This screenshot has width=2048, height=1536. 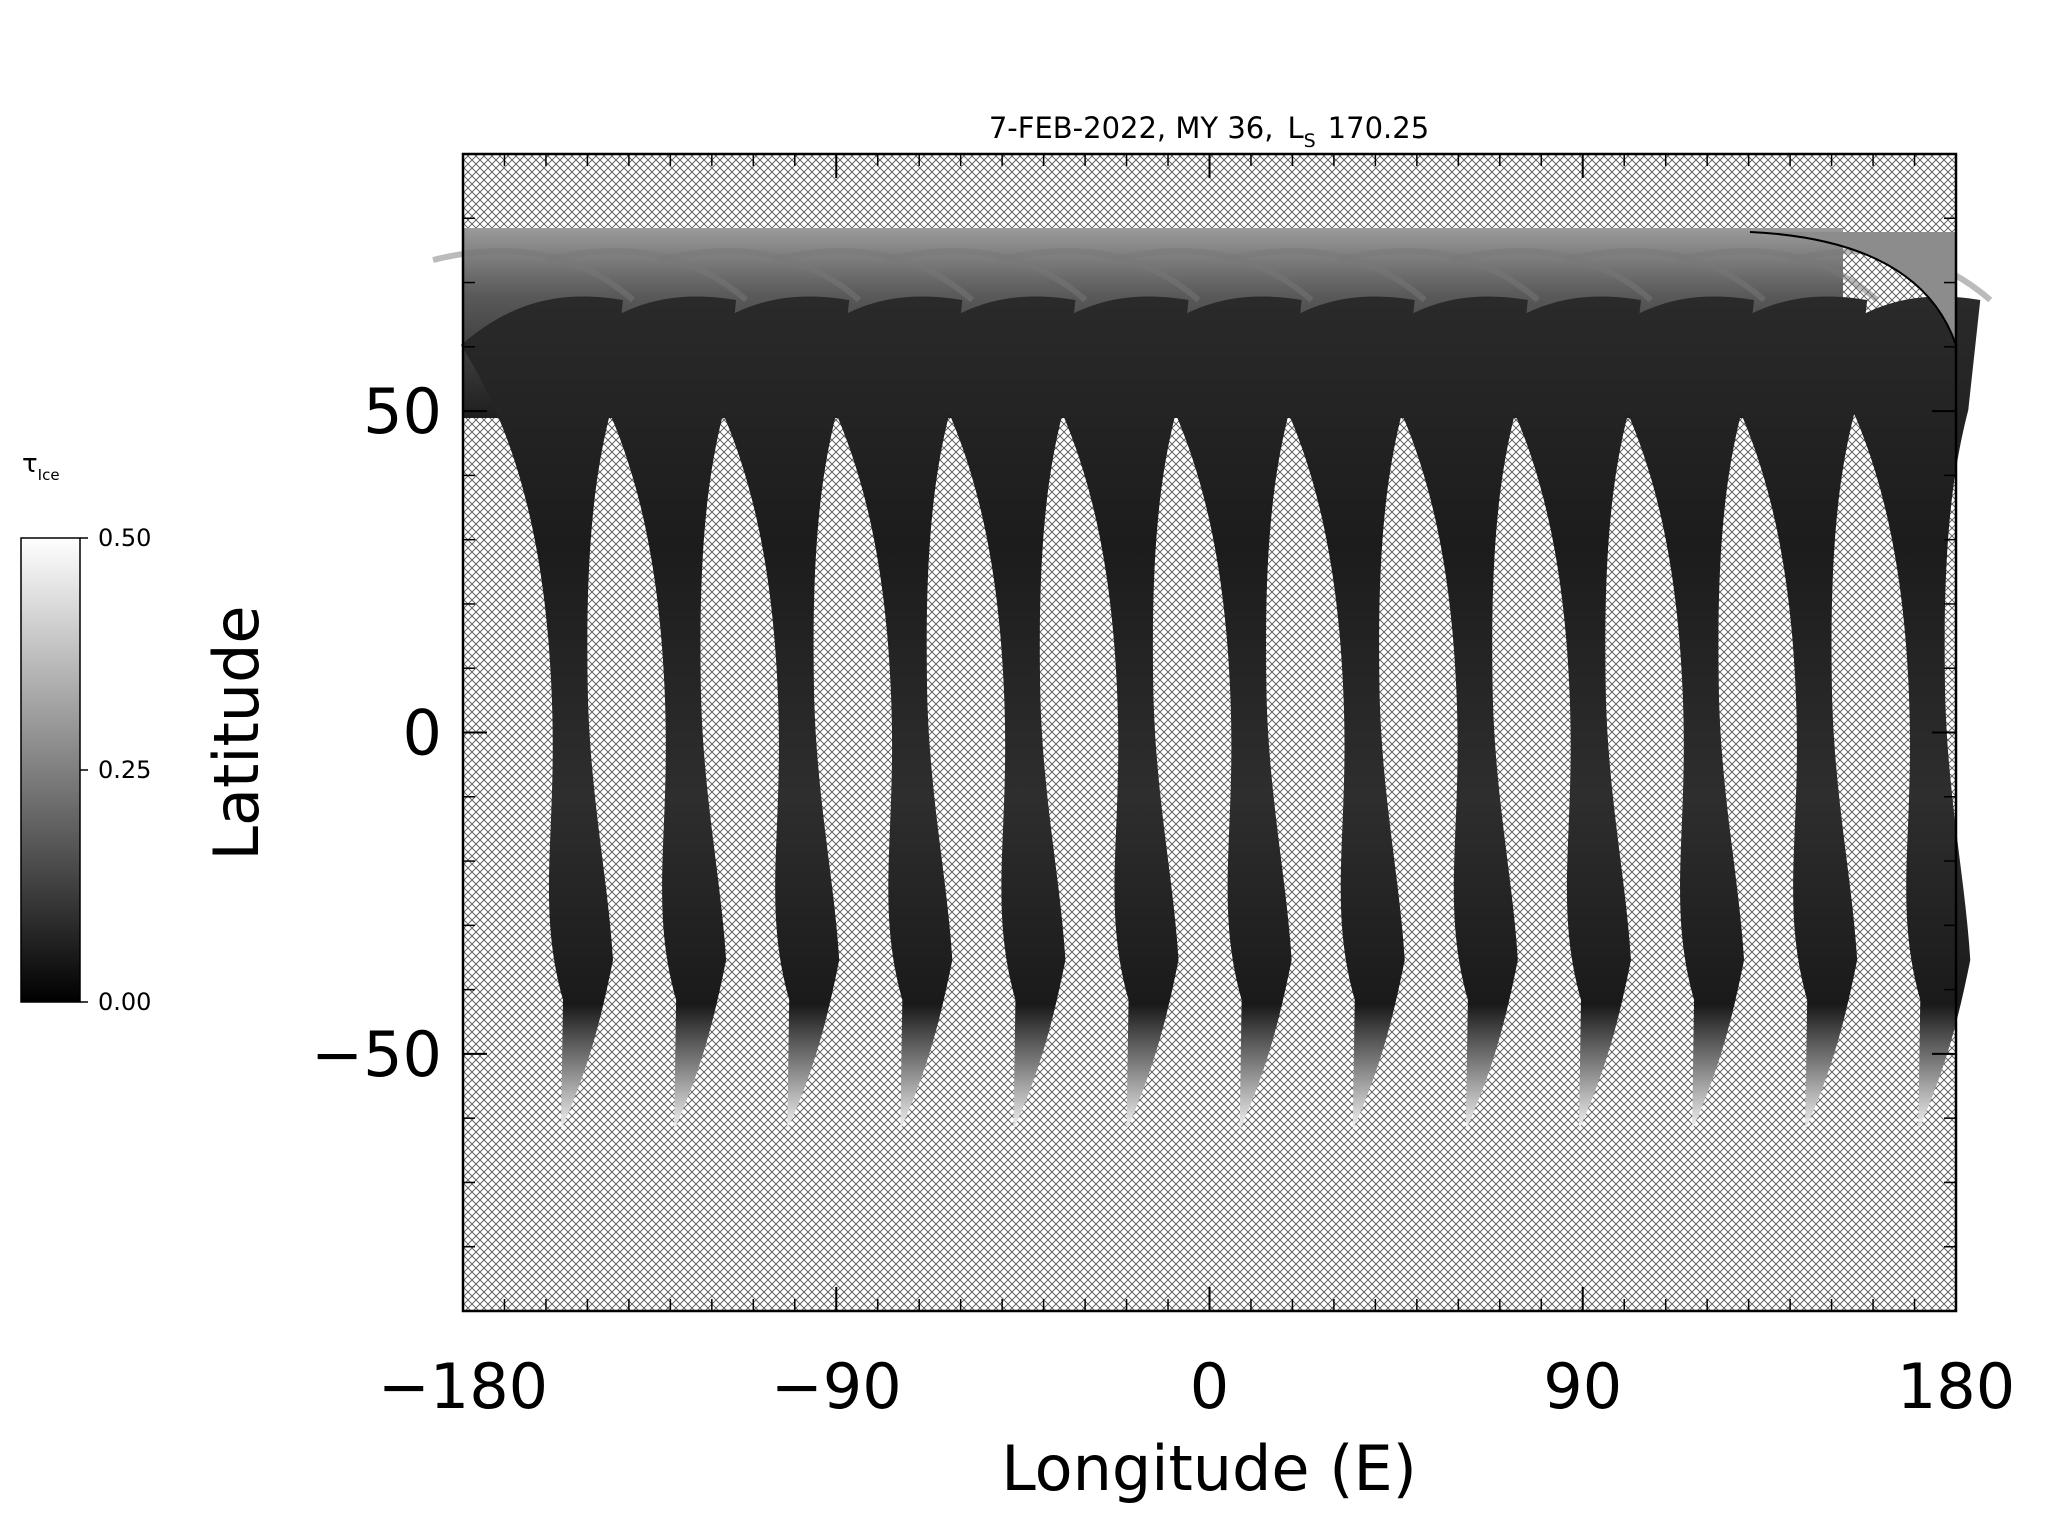 I want to click on title-text: 7-FEB-2022, MY 36,, so click(x=1131, y=128).